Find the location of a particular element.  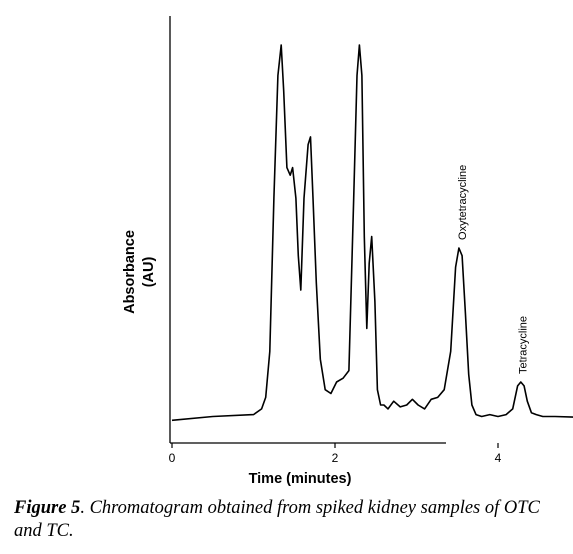

peak-annotation-label: Tetracycline is located at coordinates (523, 345).